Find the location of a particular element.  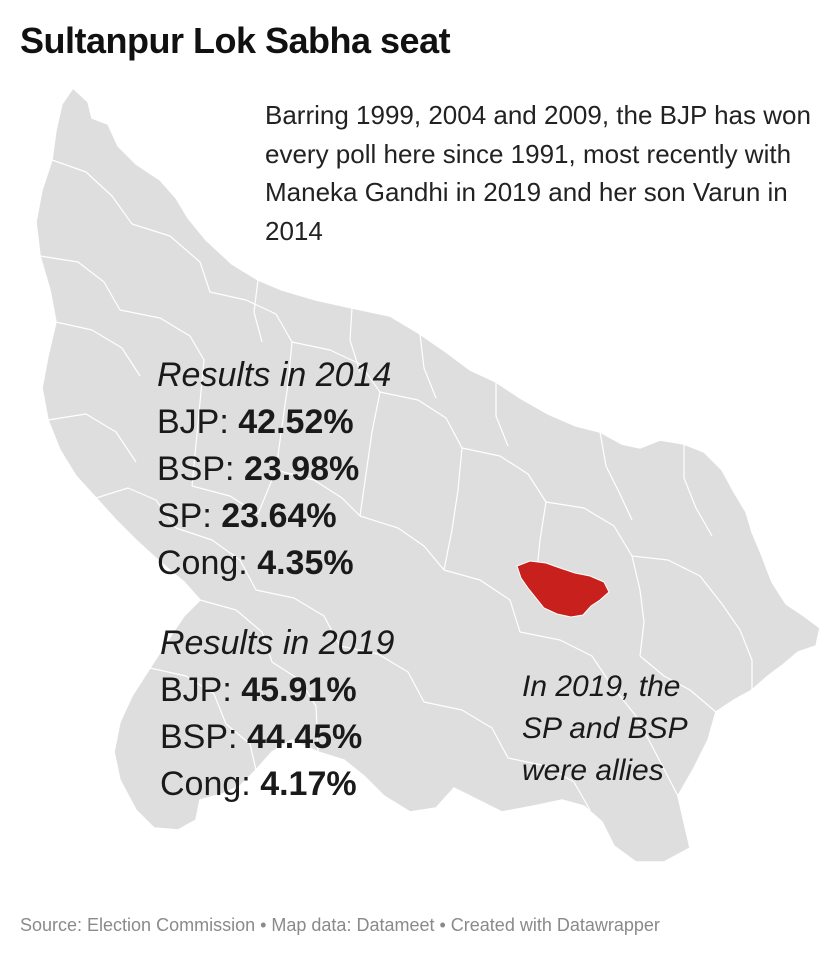

vote-share: 42.52% is located at coordinates (296, 422).